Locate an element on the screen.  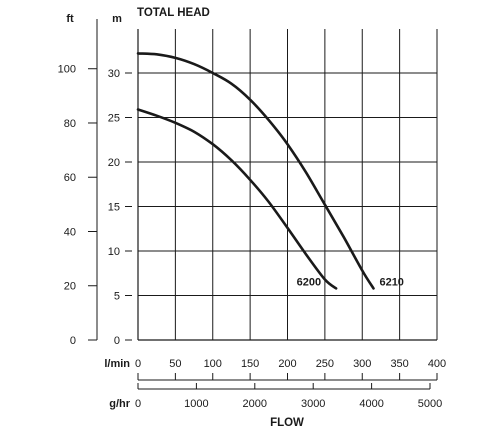
chart-title: TOTAL HEAD is located at coordinates (173, 13).